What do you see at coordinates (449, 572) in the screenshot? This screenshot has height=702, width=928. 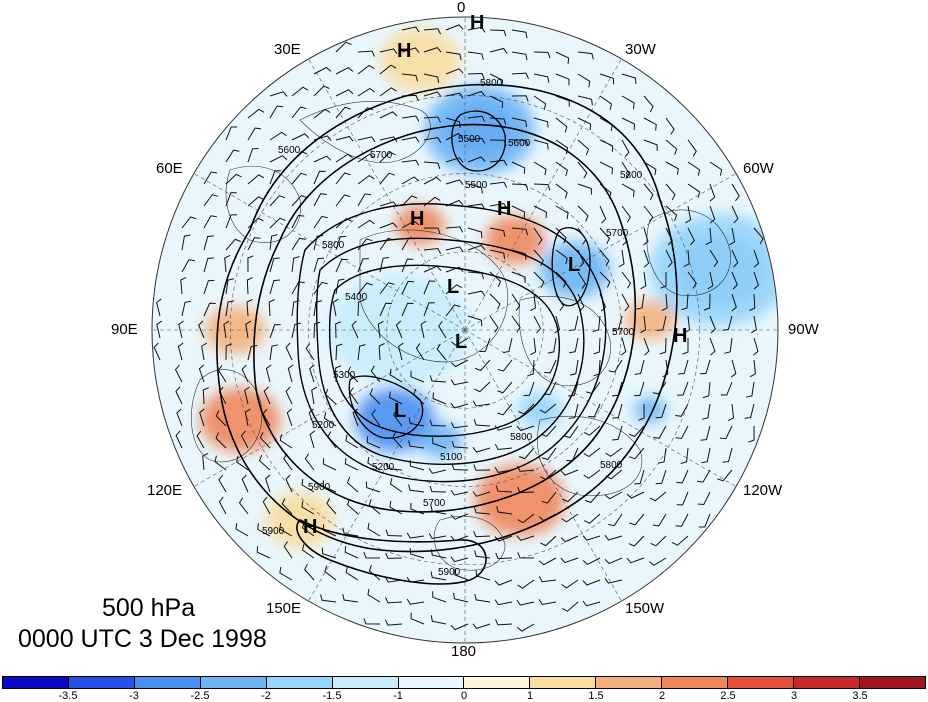 I see `contour-value-label: 5900` at bounding box center [449, 572].